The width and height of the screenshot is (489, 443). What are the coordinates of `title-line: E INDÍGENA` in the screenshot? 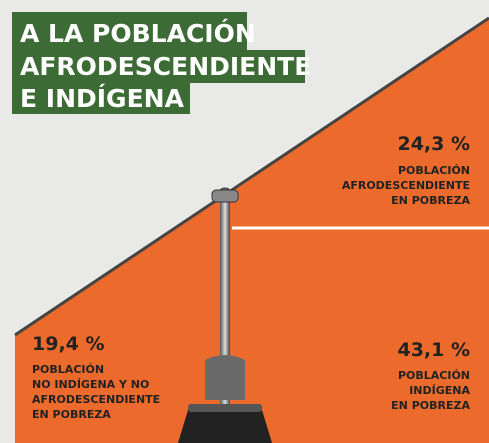 It's located at (102, 98).